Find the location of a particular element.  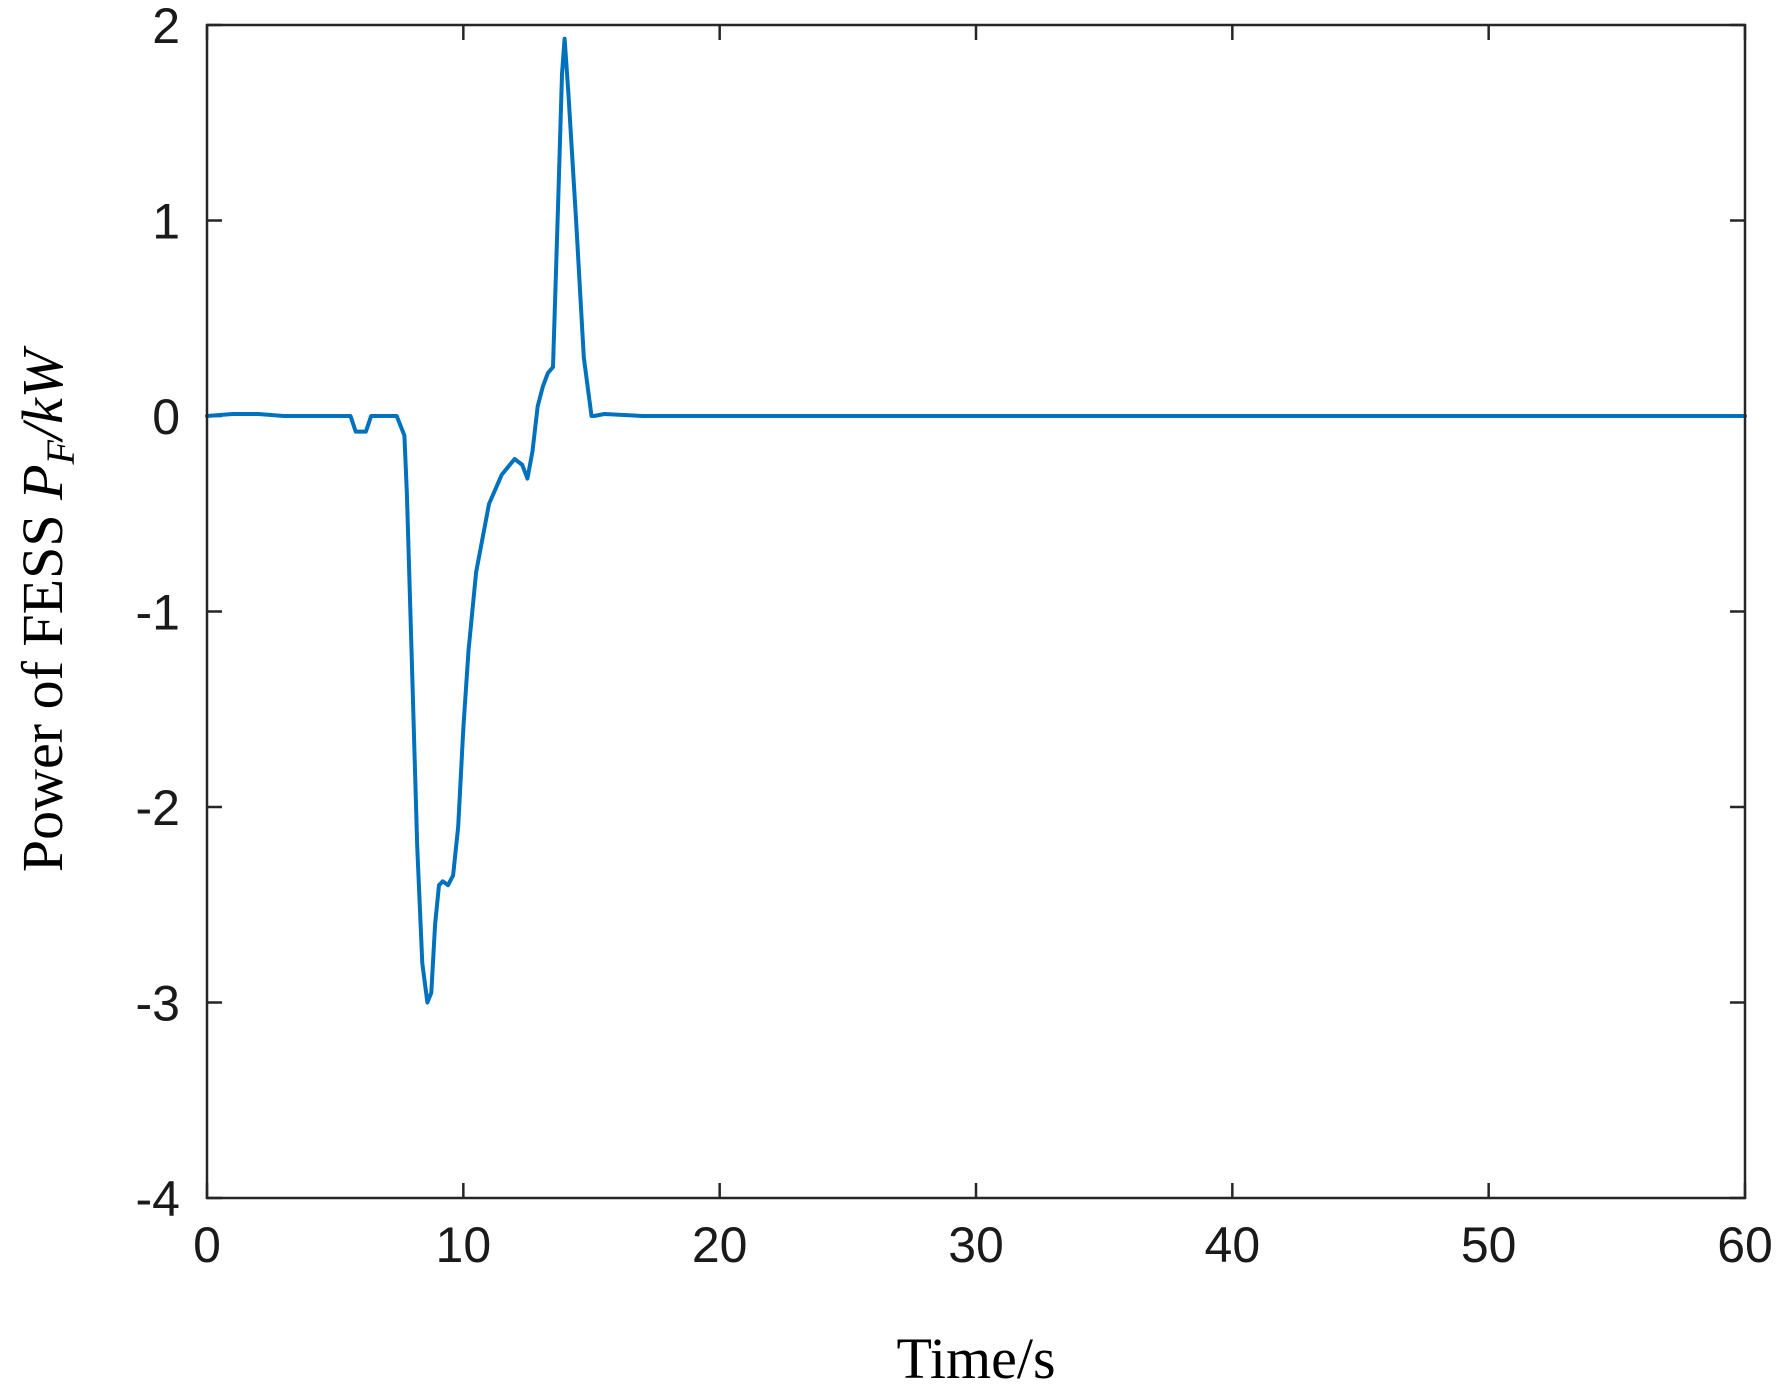

x-tick-label: 60 is located at coordinates (1745, 1245).